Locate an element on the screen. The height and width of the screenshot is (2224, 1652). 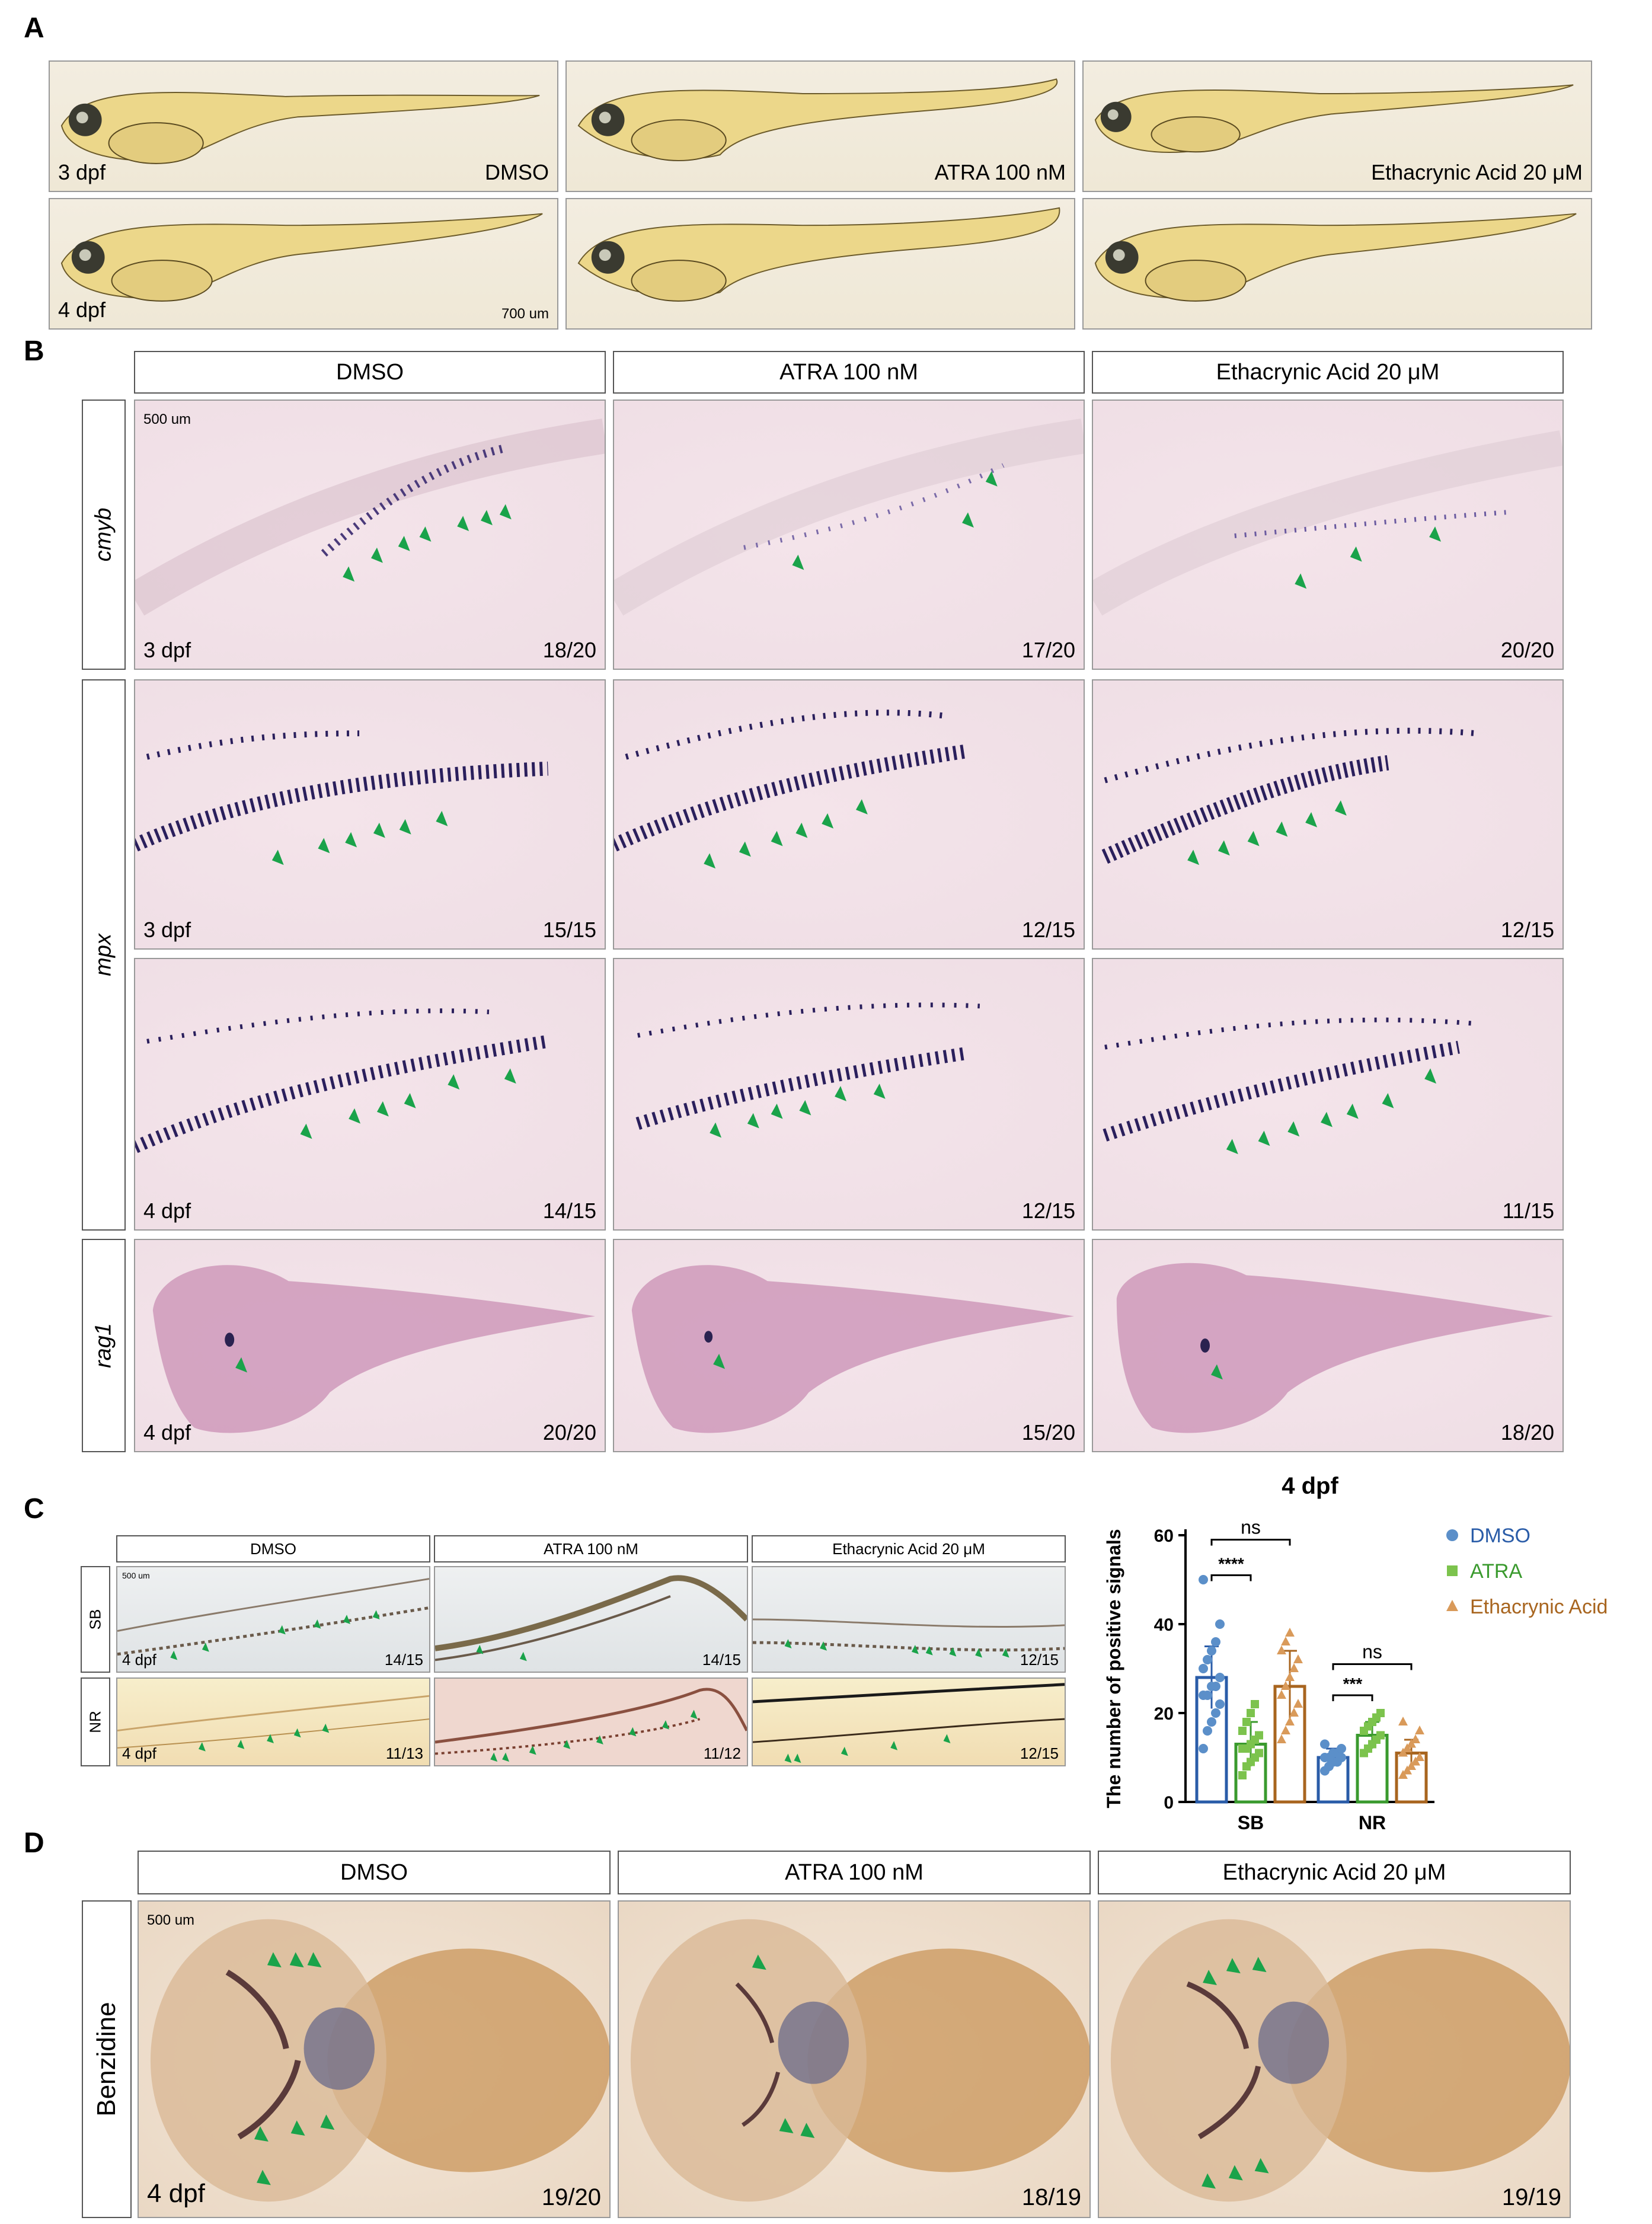
row-label-cmyb: cmyb is located at coordinates (104, 535).